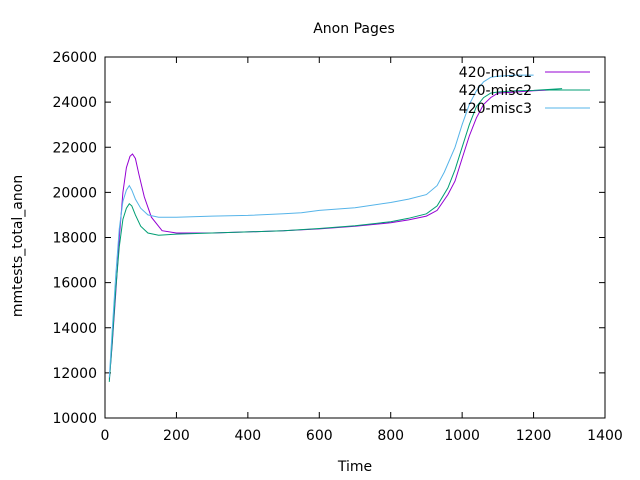  I want to click on x-tick-label: 1400, so click(605, 436).